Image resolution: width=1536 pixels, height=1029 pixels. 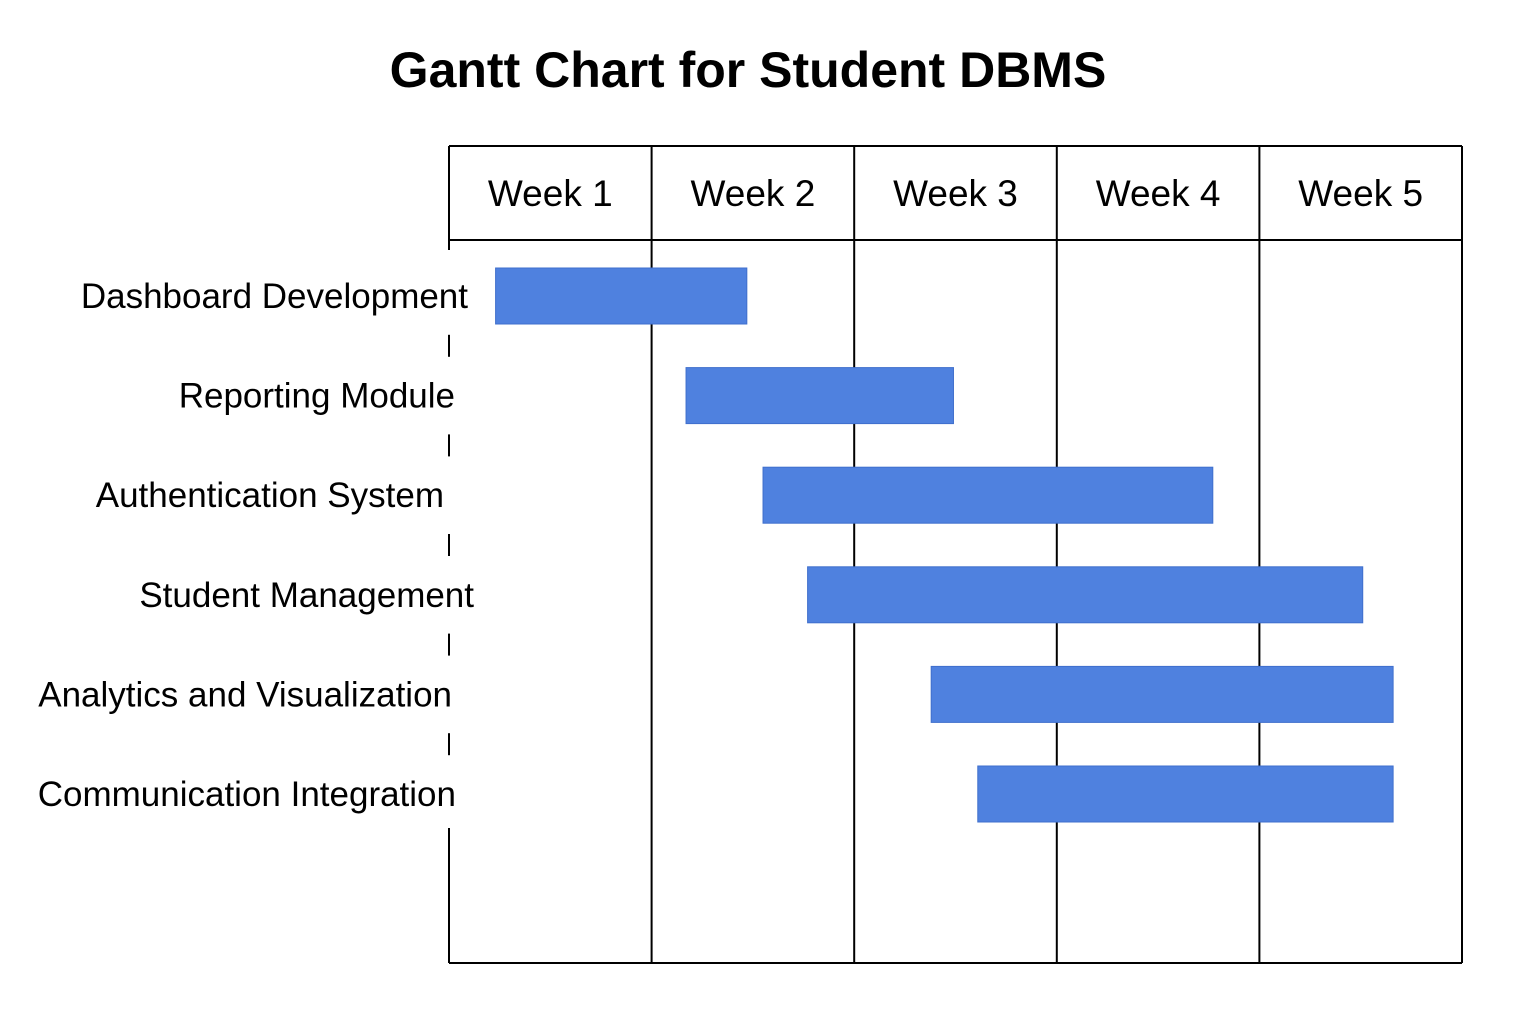 What do you see at coordinates (753, 193) in the screenshot?
I see `week-label: Week 2` at bounding box center [753, 193].